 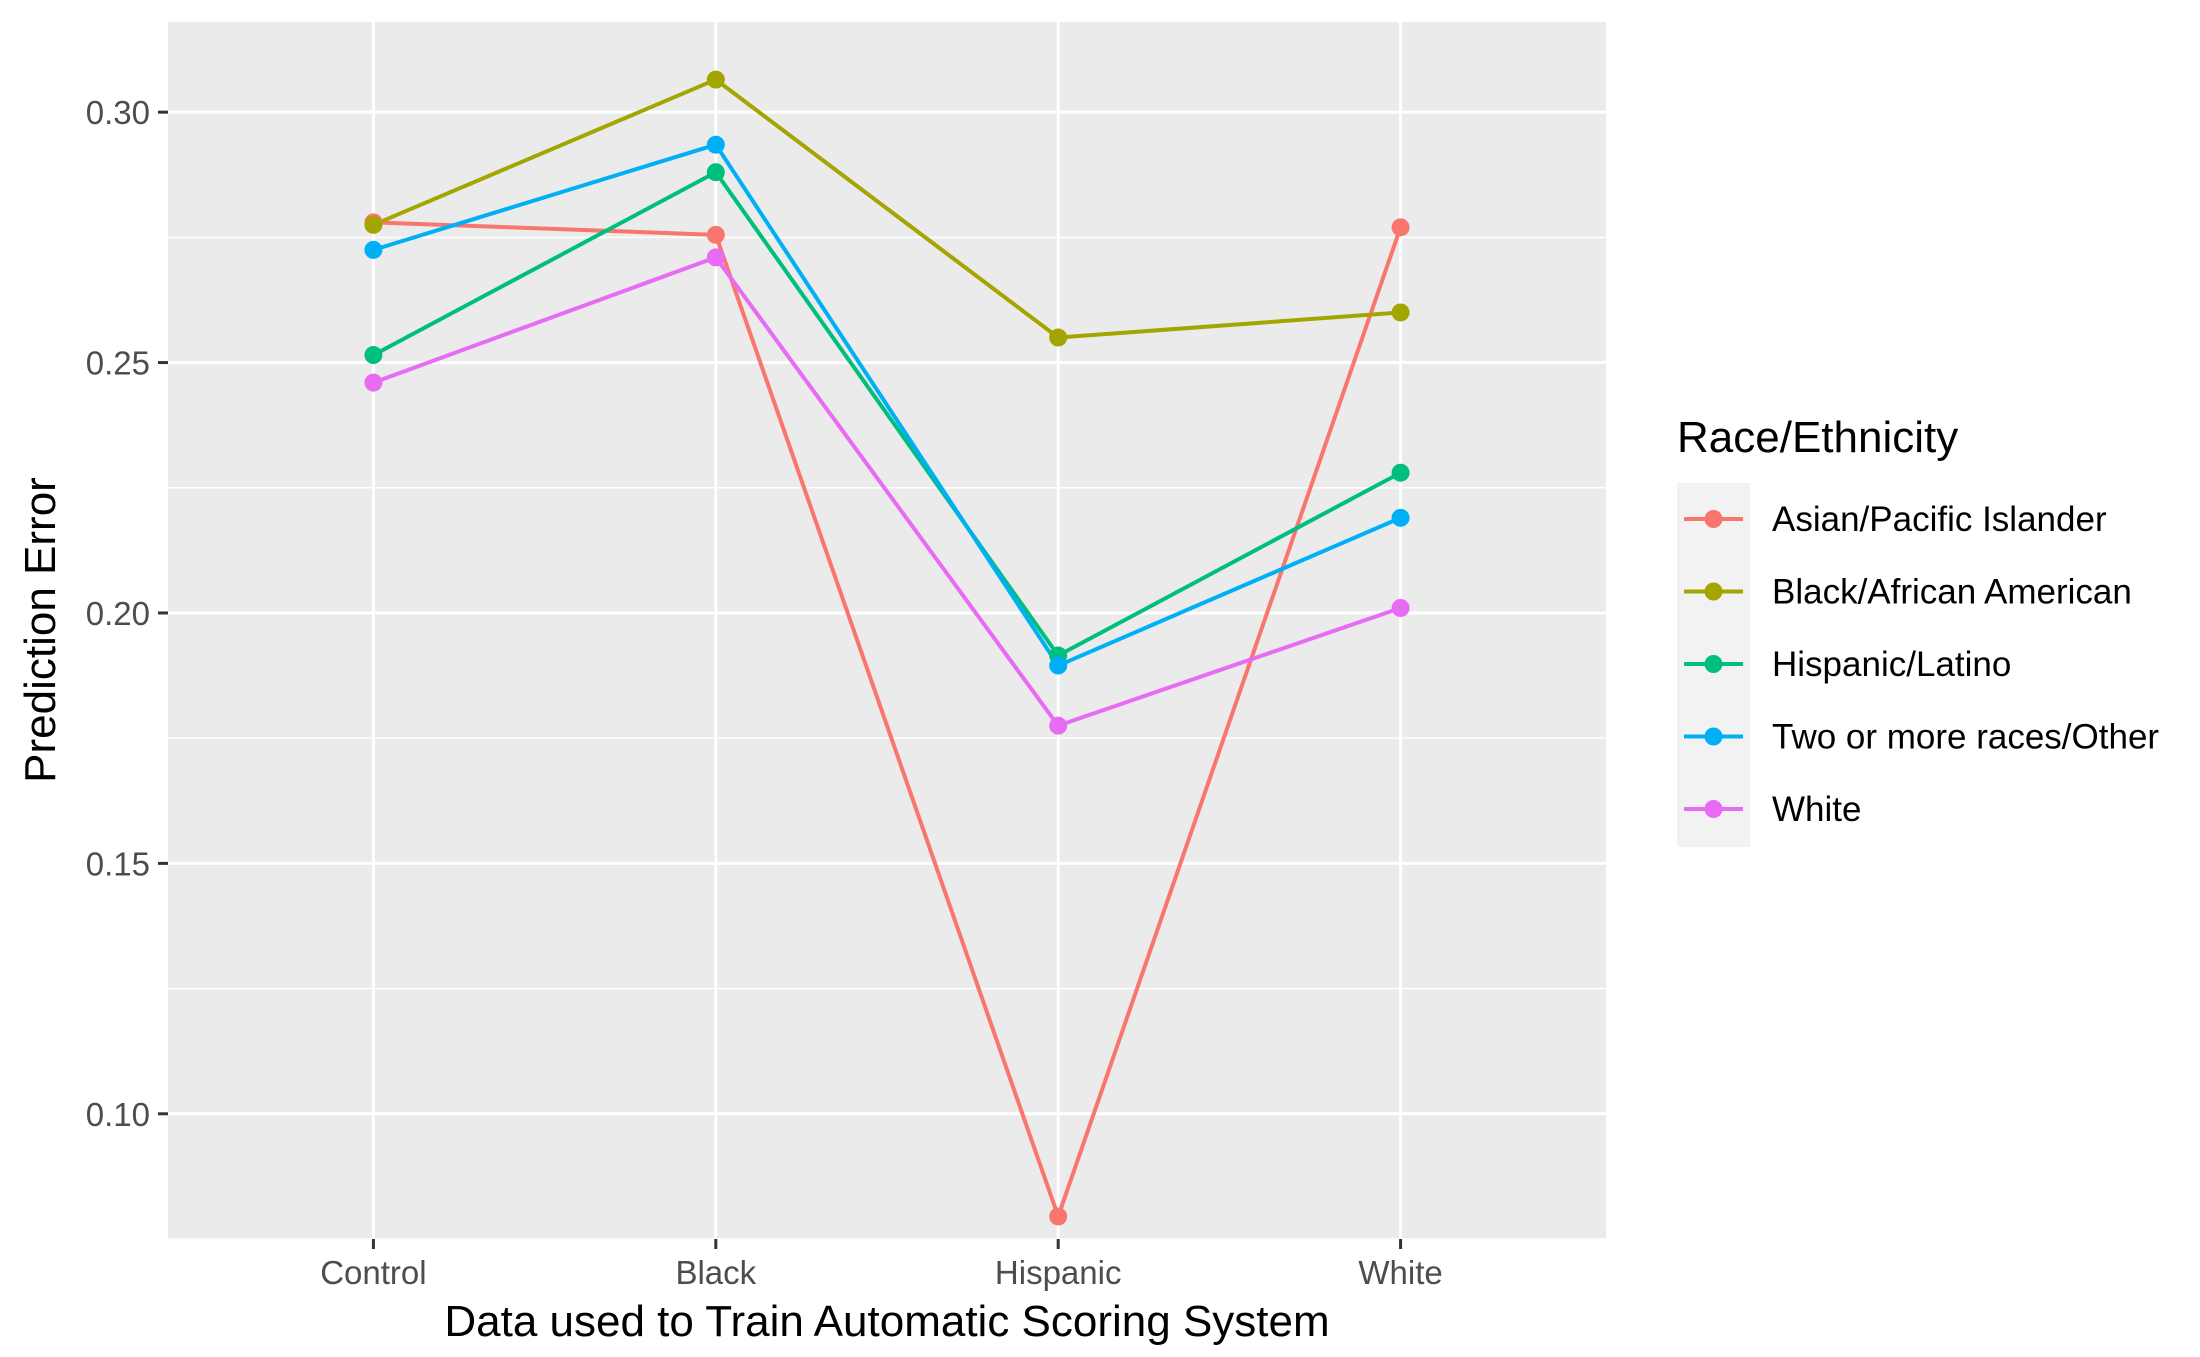 I want to click on x-tick-label: White, so click(x=1400, y=1272).